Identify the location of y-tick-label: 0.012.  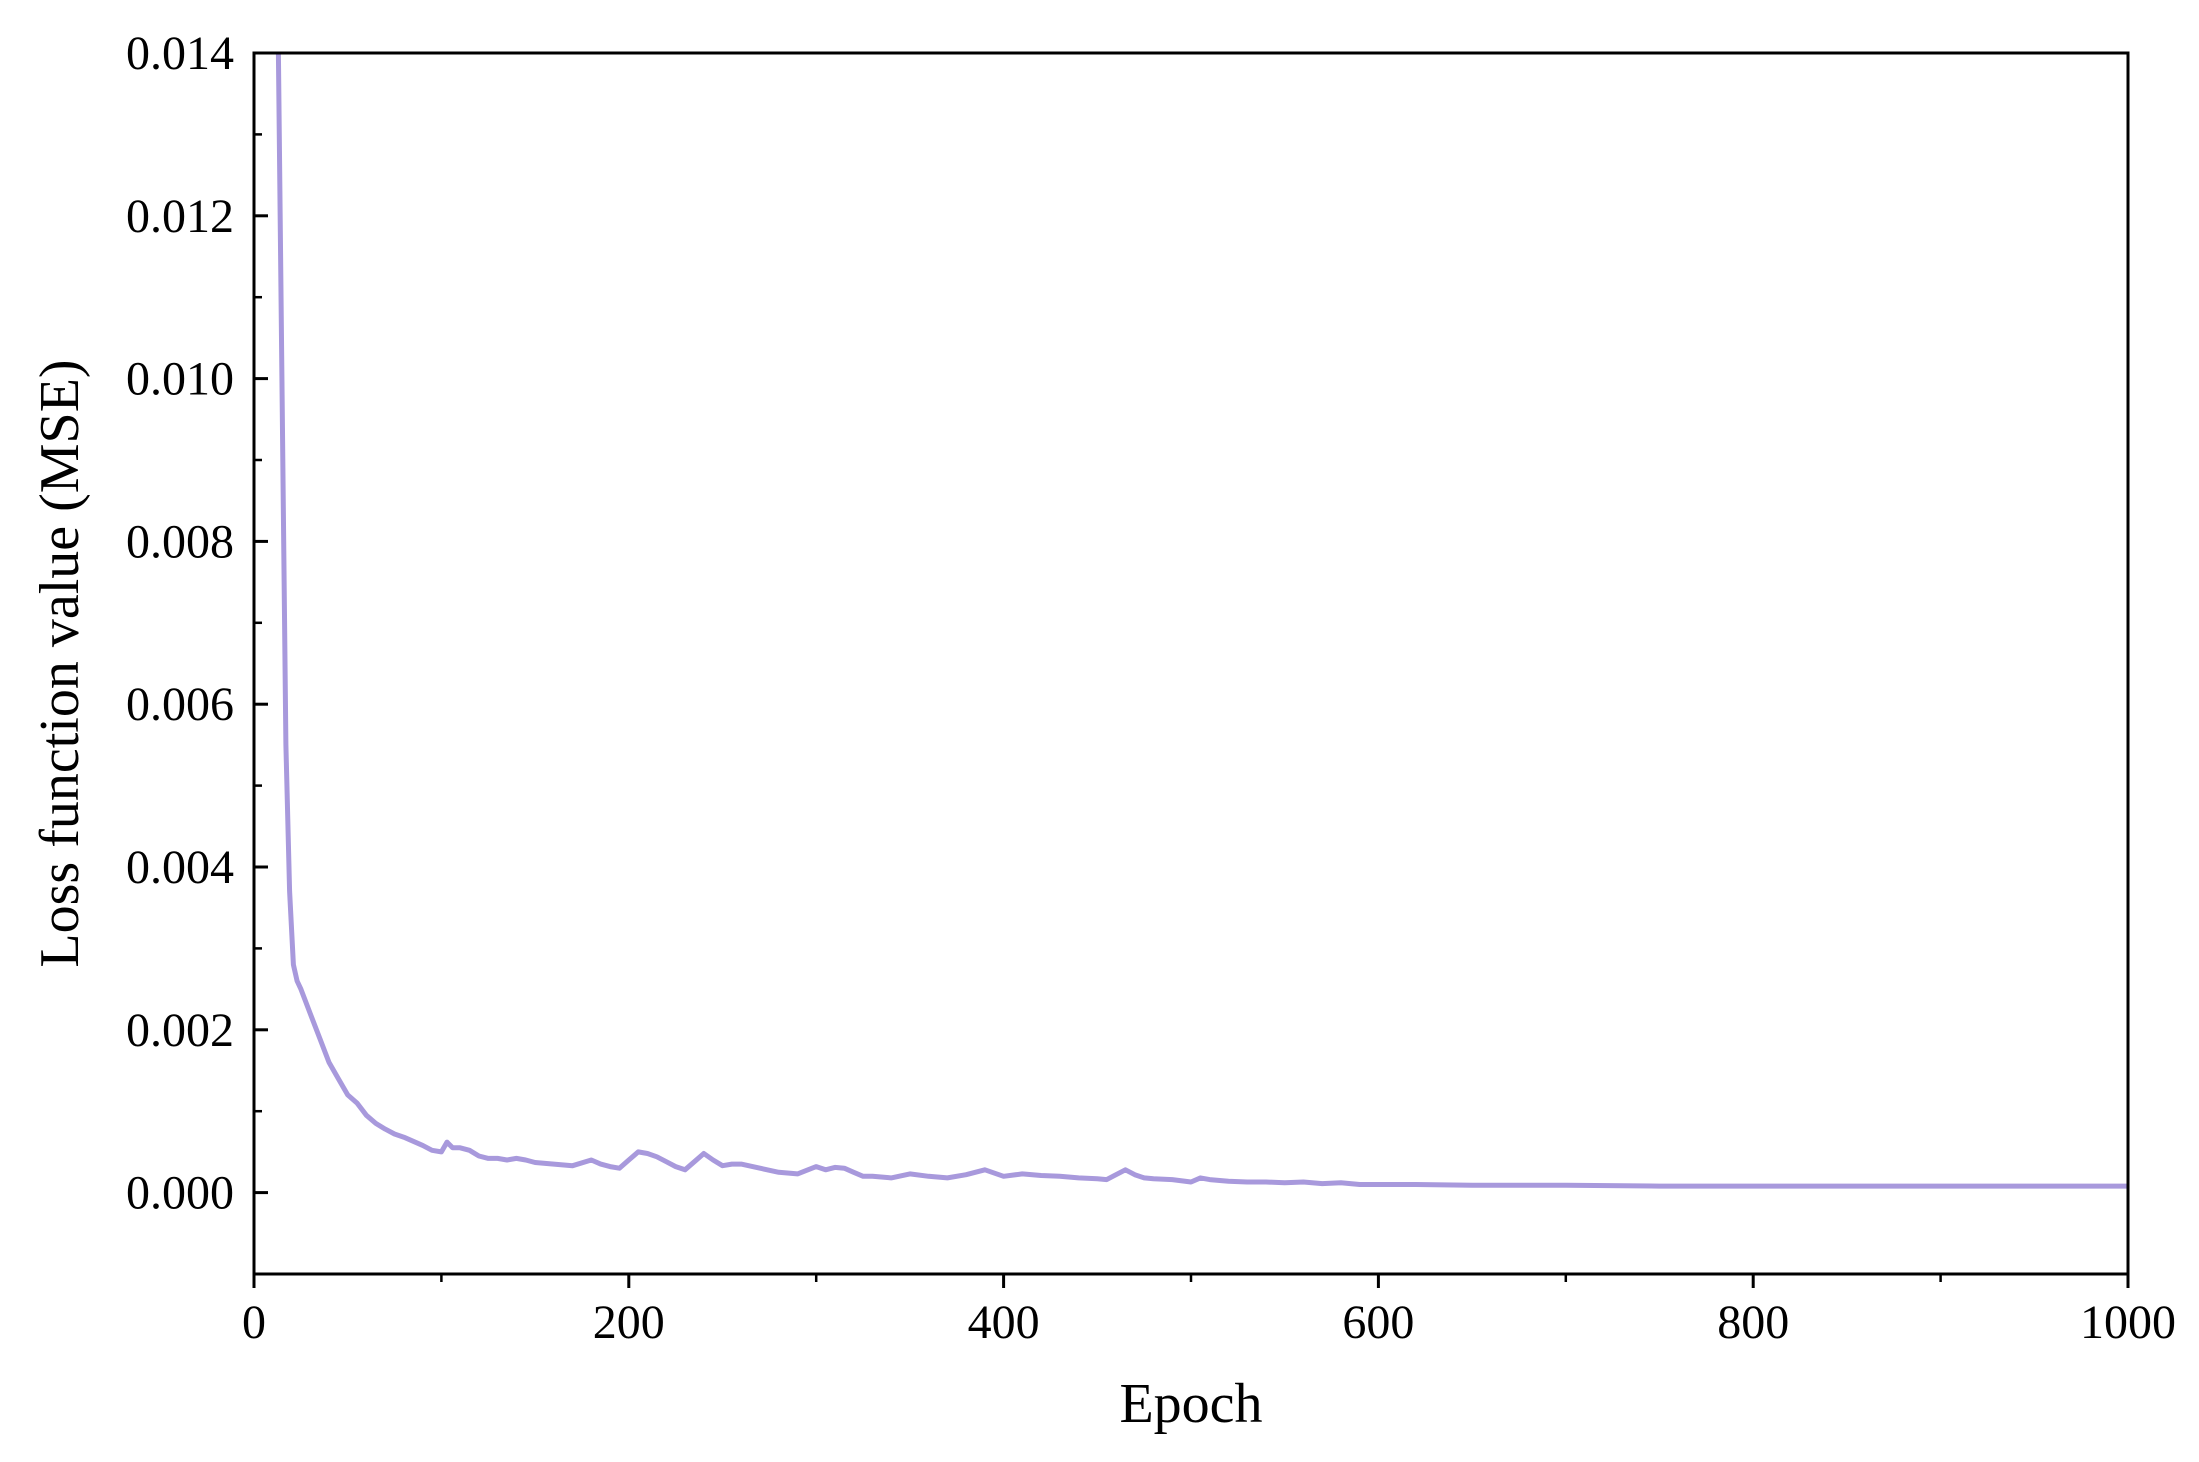
(180, 216).